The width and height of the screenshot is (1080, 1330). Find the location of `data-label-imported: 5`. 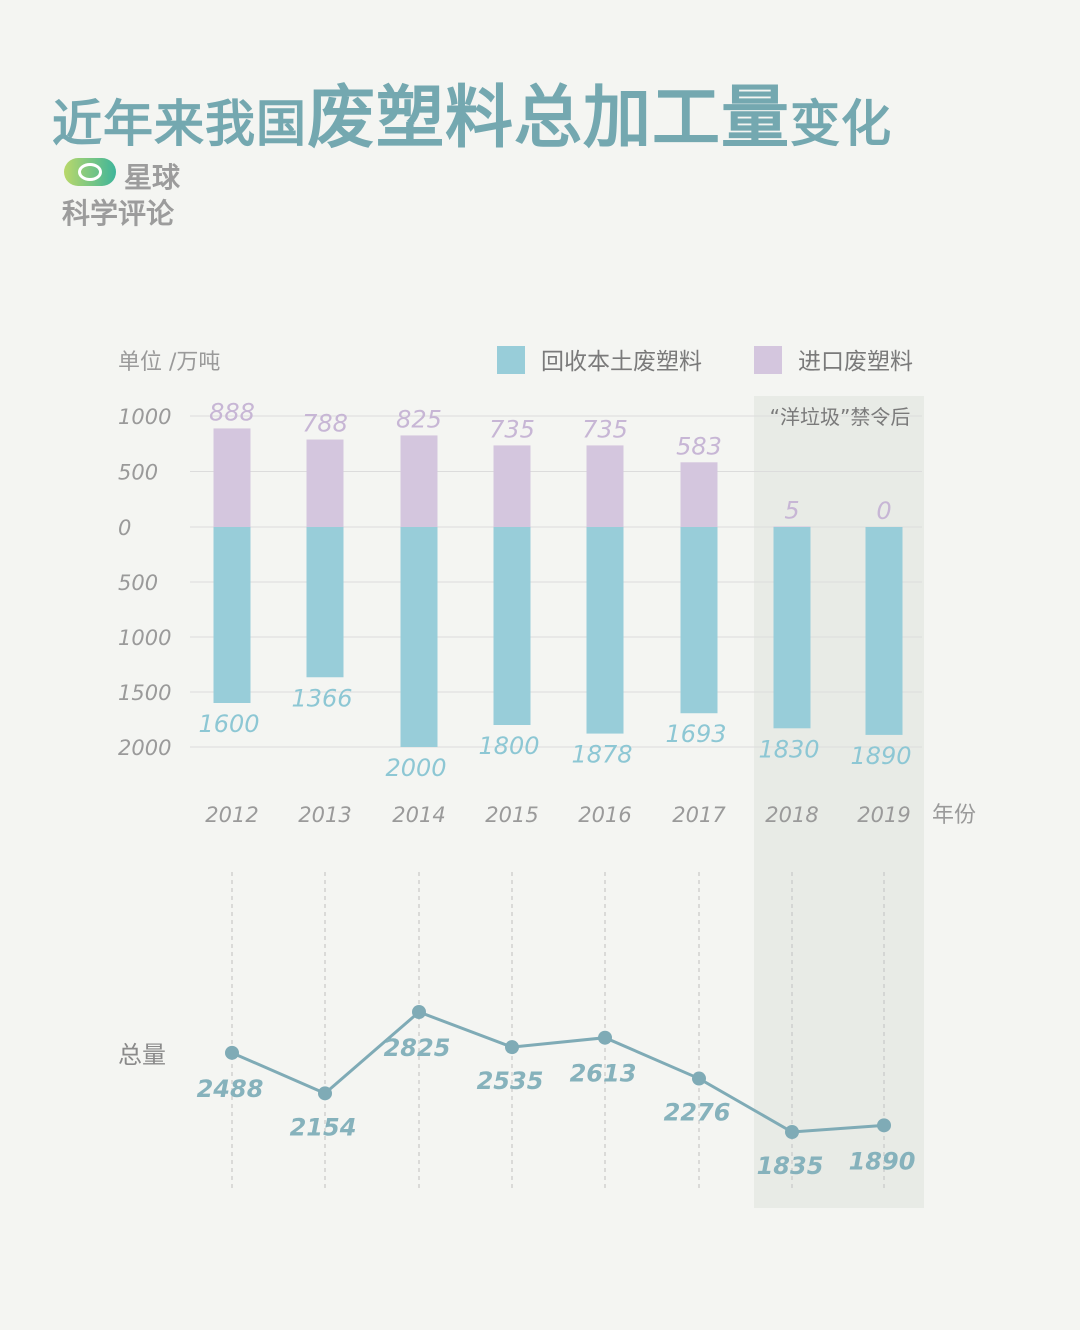

data-label-imported: 5 is located at coordinates (791, 510).